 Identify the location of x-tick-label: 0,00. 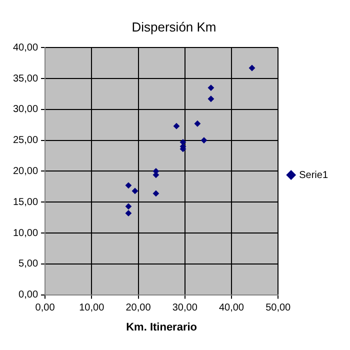
(45, 308).